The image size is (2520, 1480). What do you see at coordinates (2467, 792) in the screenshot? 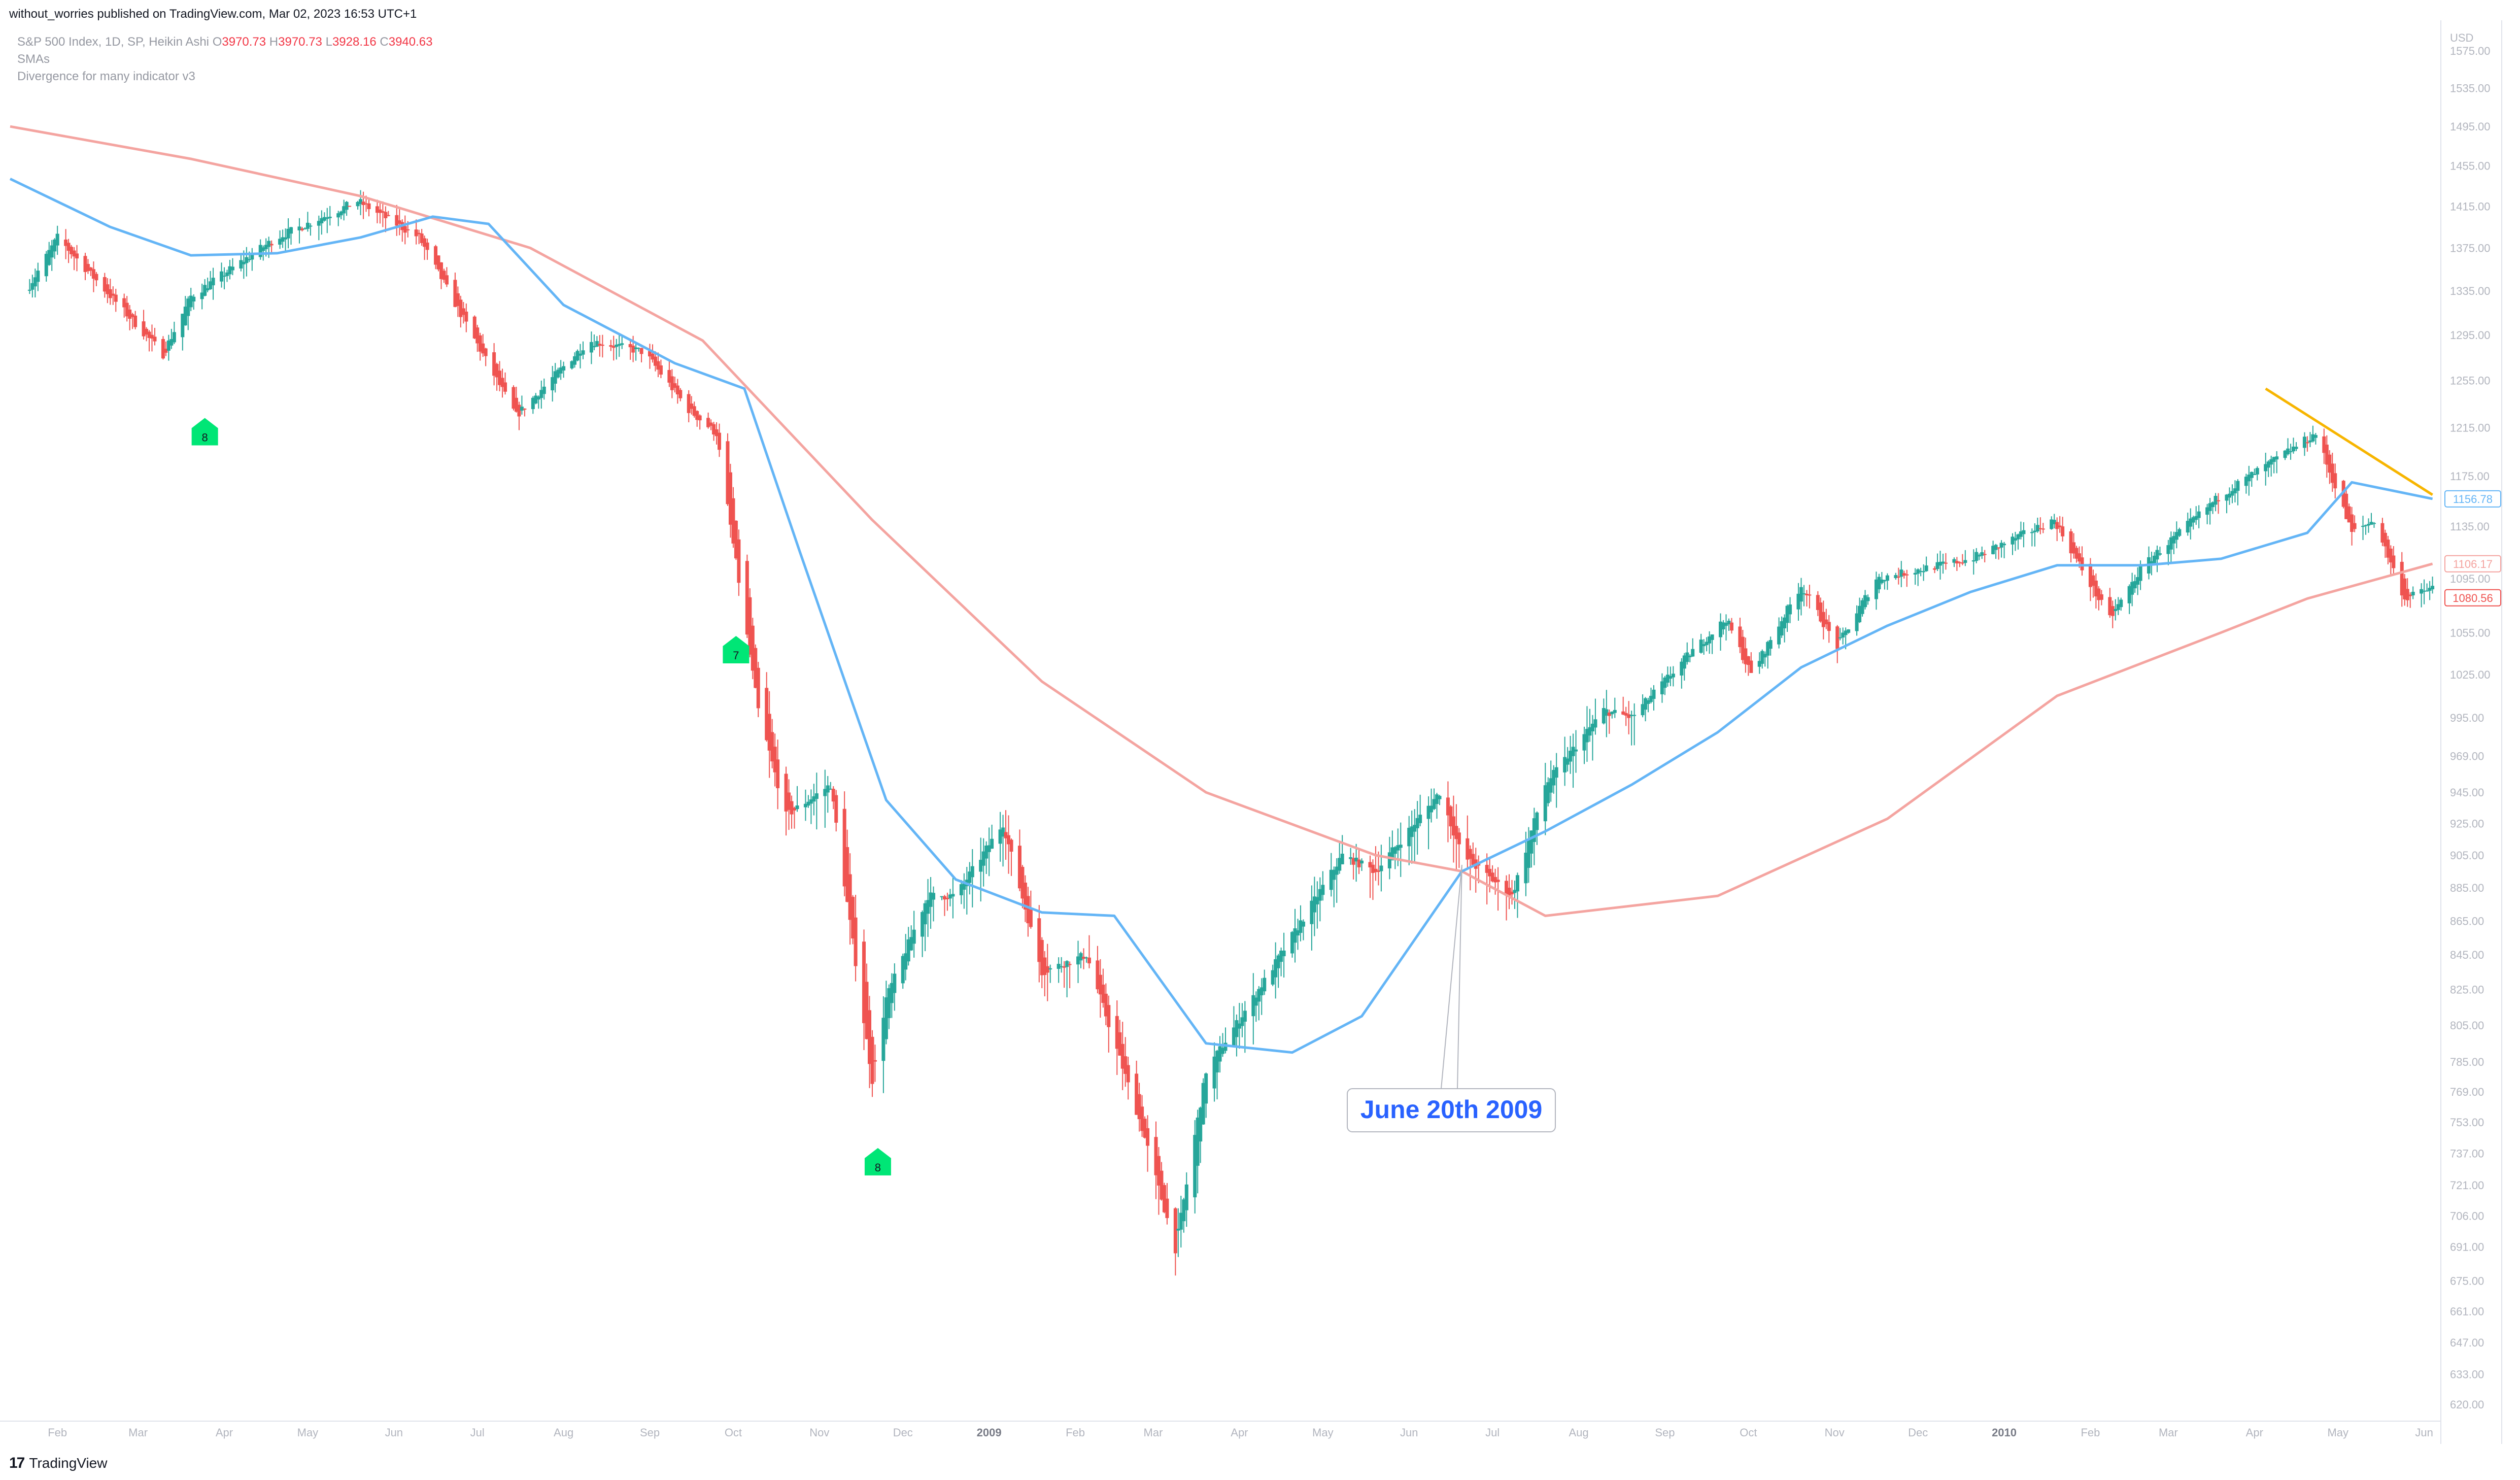
I see `price-tick-label: 945.00` at bounding box center [2467, 792].